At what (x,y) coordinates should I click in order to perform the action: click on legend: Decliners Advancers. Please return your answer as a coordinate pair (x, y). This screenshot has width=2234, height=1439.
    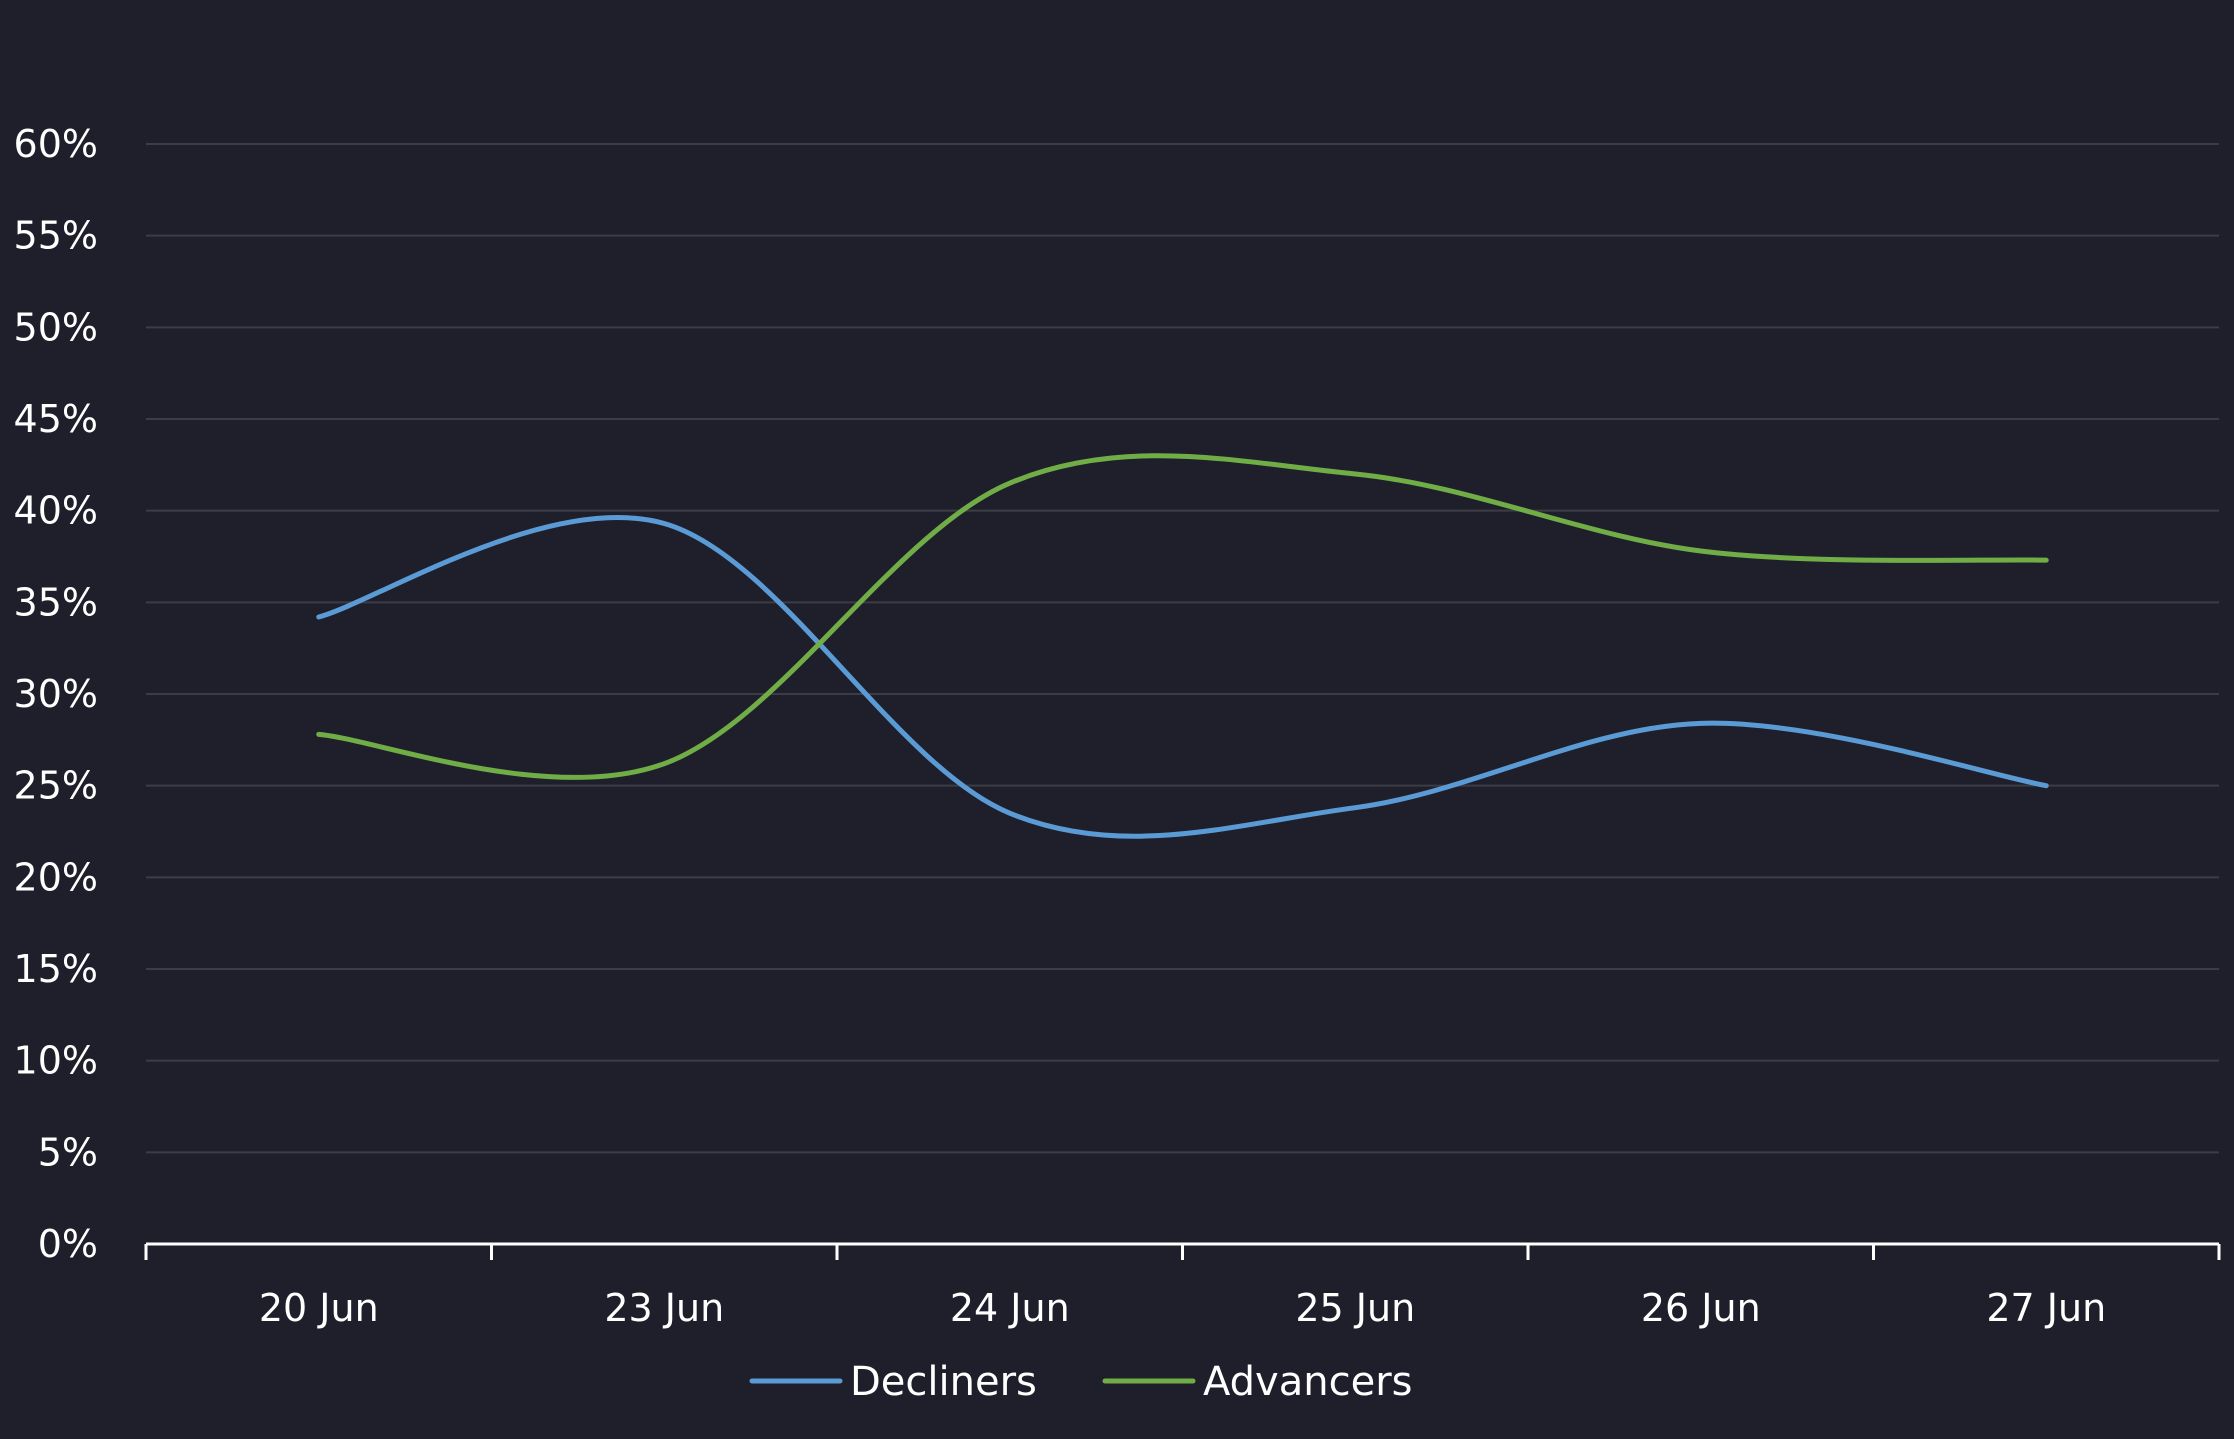
    Looking at the image, I should click on (1080, 1382).